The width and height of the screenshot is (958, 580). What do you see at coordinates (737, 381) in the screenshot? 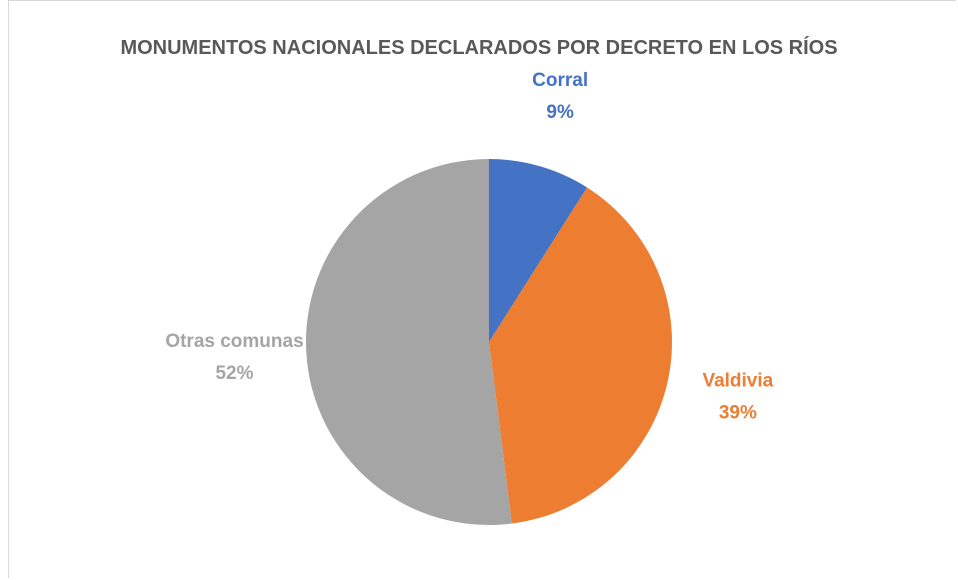
I see `category-label: Valdivia` at bounding box center [737, 381].